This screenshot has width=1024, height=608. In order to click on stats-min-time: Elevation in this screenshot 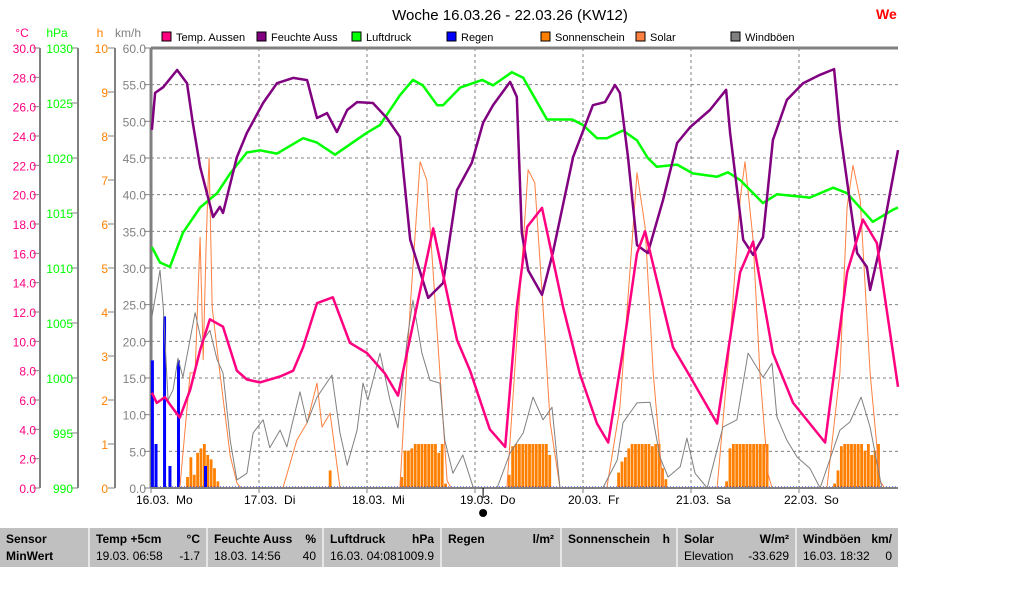, I will do `click(709, 556)`.